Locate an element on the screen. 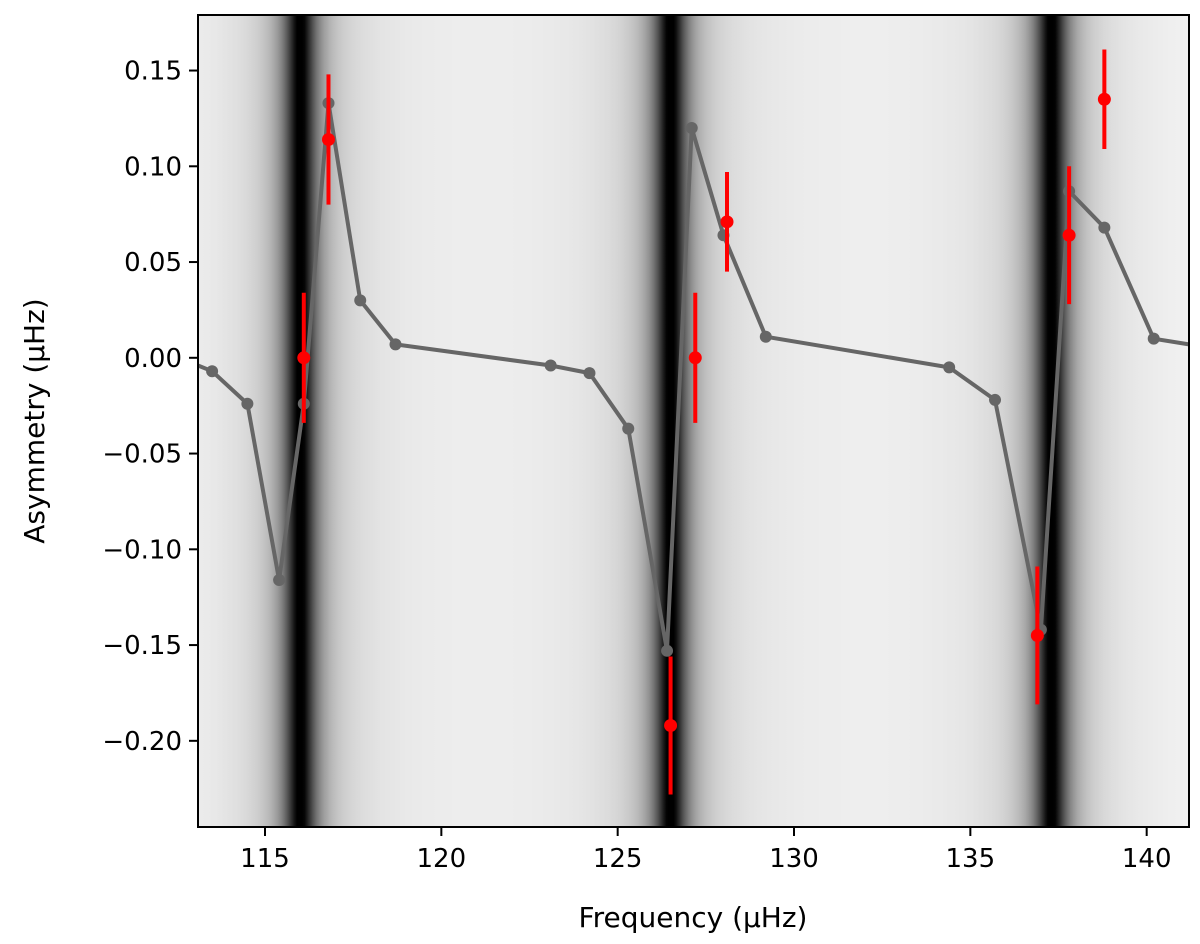 This screenshot has height=944, width=1200. y-axis-label: Asymmetry (μHz) is located at coordinates (34, 420).